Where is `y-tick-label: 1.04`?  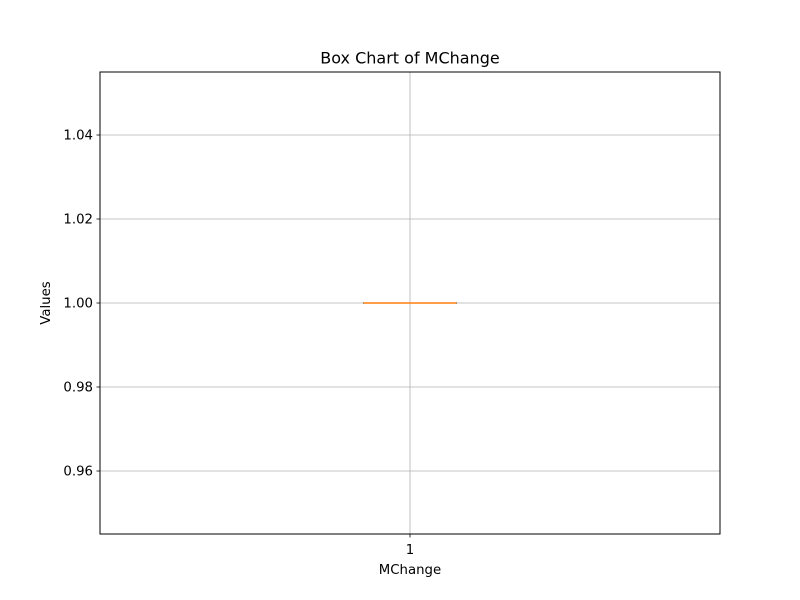
y-tick-label: 1.04 is located at coordinates (78, 136).